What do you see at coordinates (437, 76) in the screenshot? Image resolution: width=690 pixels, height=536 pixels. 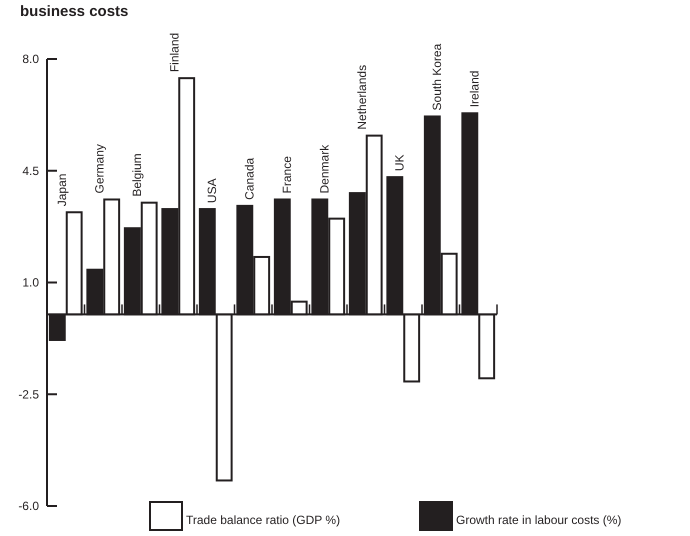 I see `x-tick-label: South Korea` at bounding box center [437, 76].